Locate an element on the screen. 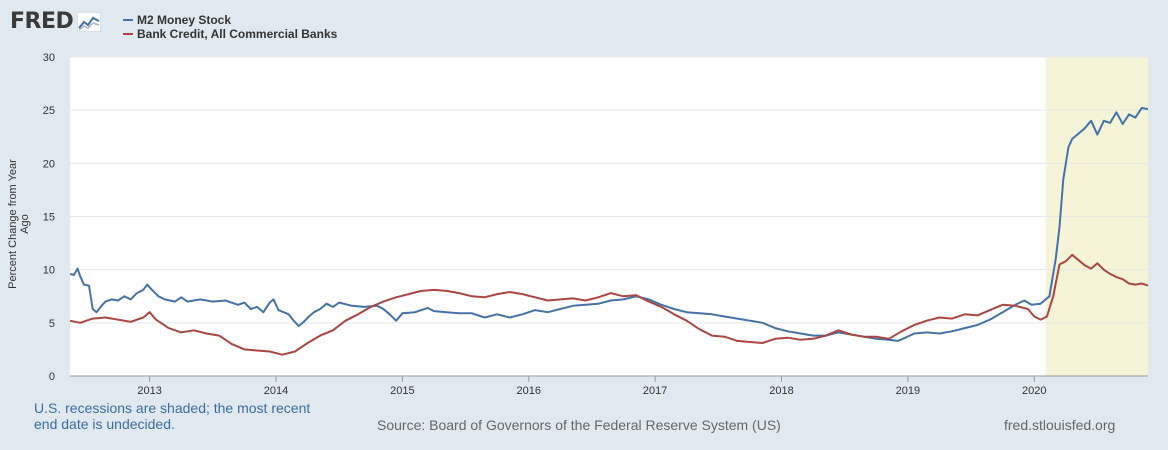  fred-url-link: fred.stlouisfed.org is located at coordinates (1060, 425).